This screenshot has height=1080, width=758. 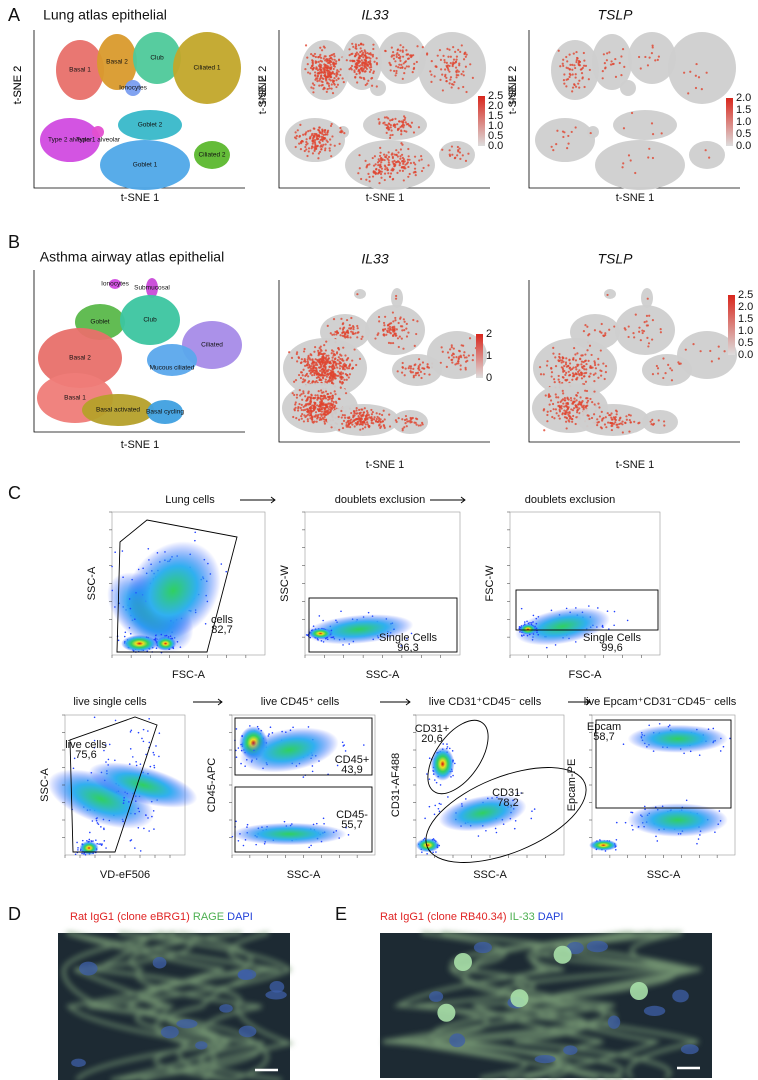 I want to click on plot-title: doublets exclusion, so click(x=570, y=500).